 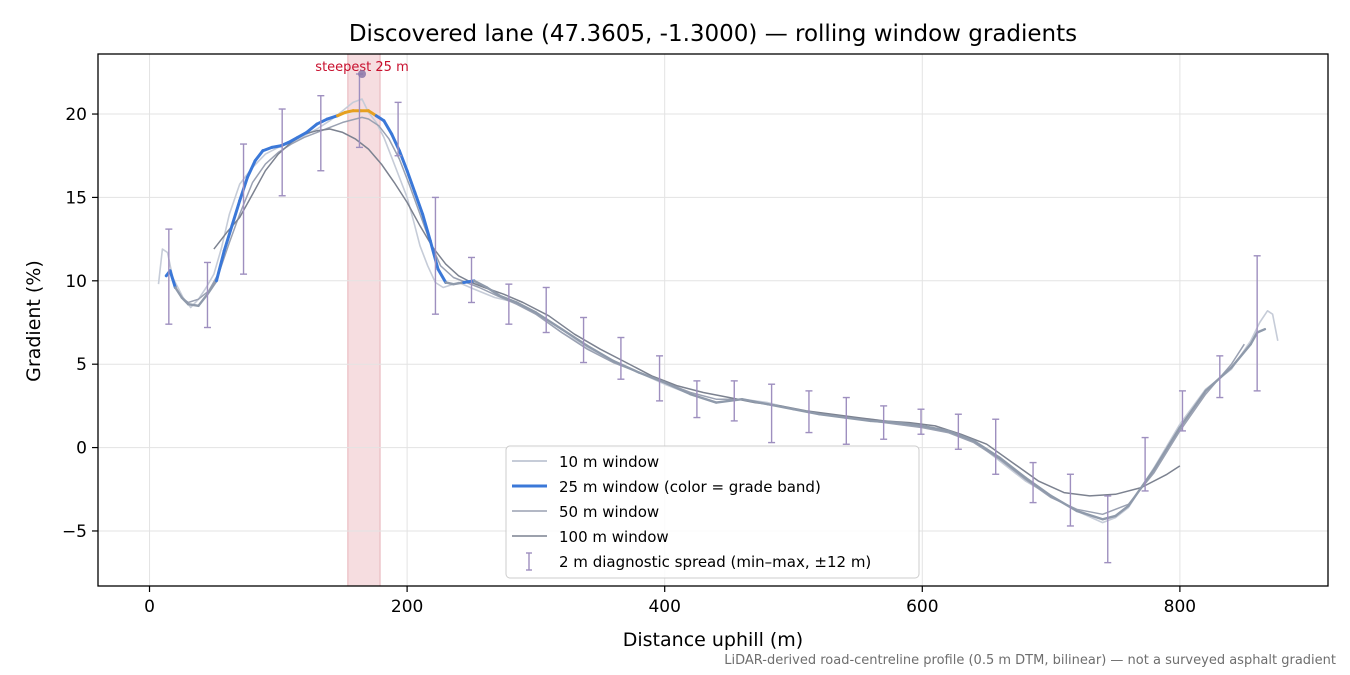 I want to click on y-tick-label: 15, so click(x=76, y=198).